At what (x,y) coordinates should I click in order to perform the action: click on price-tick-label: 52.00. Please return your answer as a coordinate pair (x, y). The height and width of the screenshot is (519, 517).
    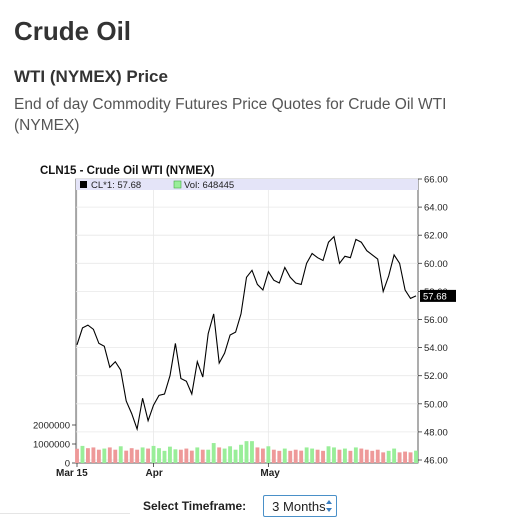
    Looking at the image, I should click on (436, 376).